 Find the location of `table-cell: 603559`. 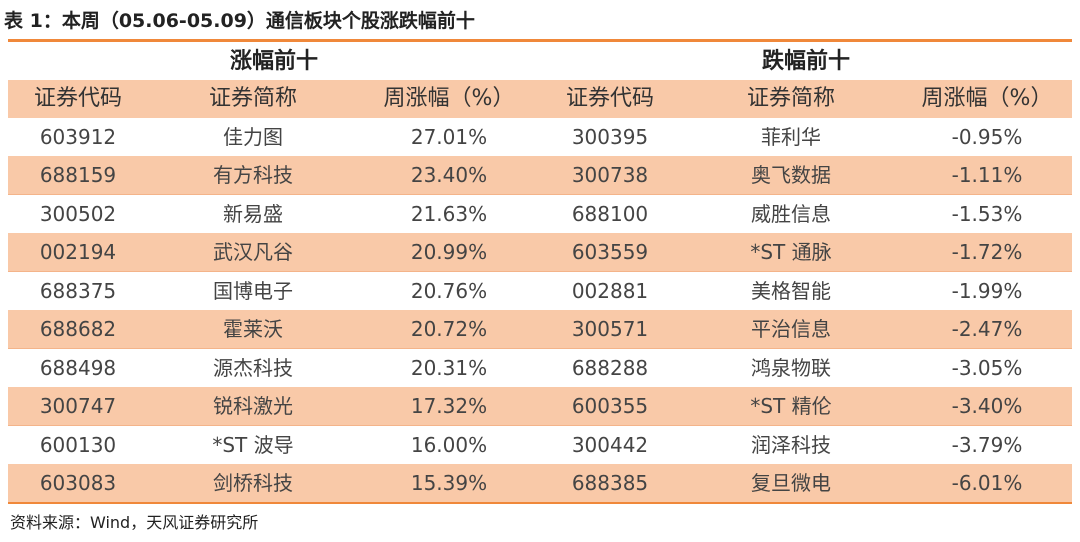

table-cell: 603559 is located at coordinates (610, 252).